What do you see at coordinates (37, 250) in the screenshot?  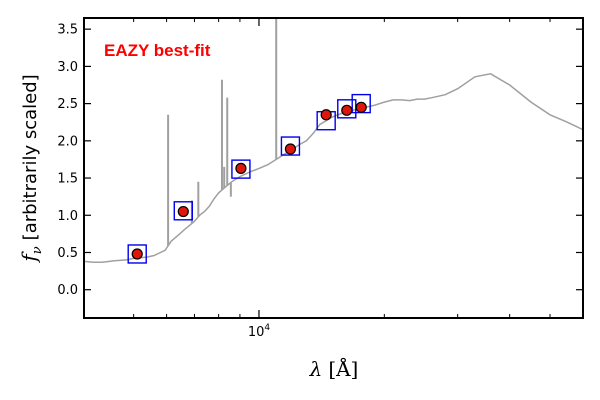 I see `y-axis-label-subscript: ν` at bounding box center [37, 250].